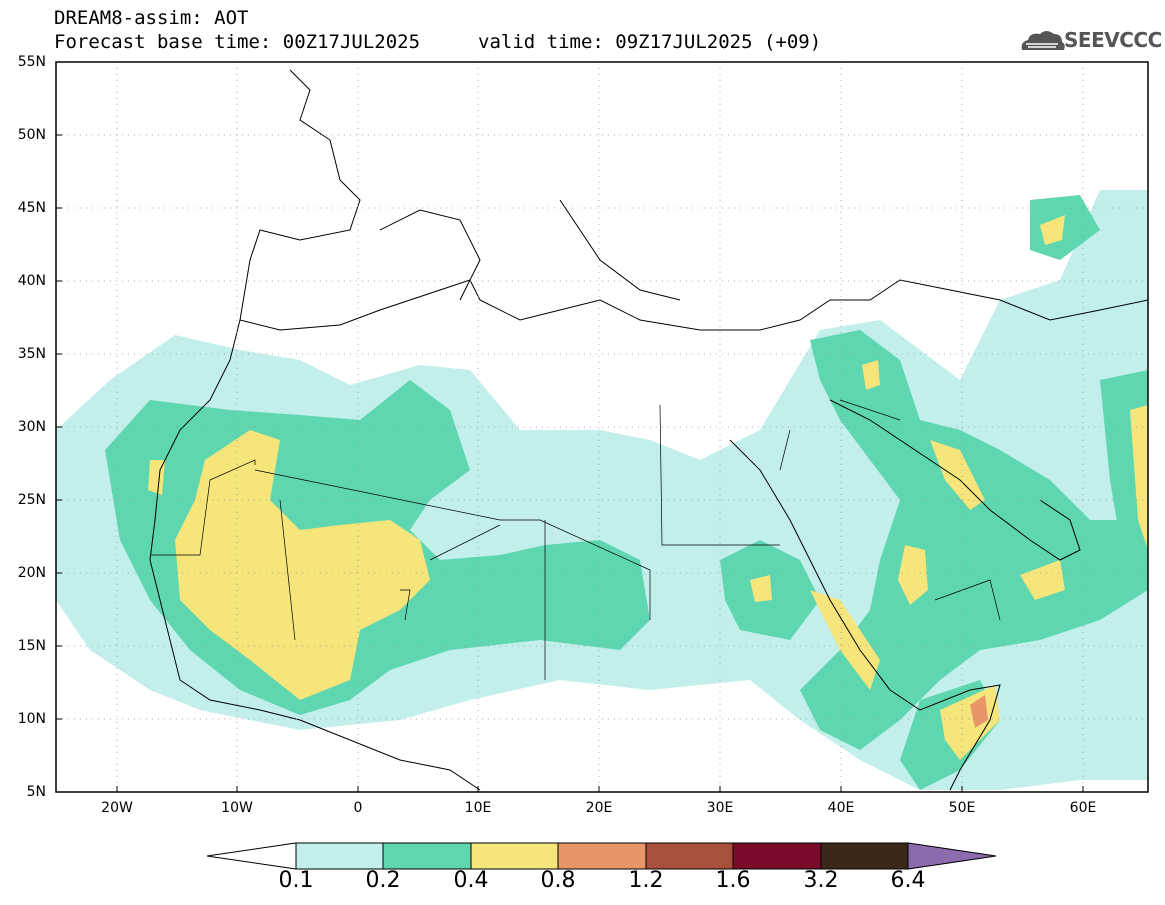 Image resolution: width=1165 pixels, height=905 pixels. What do you see at coordinates (599, 808) in the screenshot?
I see `lon-label: 20E` at bounding box center [599, 808].